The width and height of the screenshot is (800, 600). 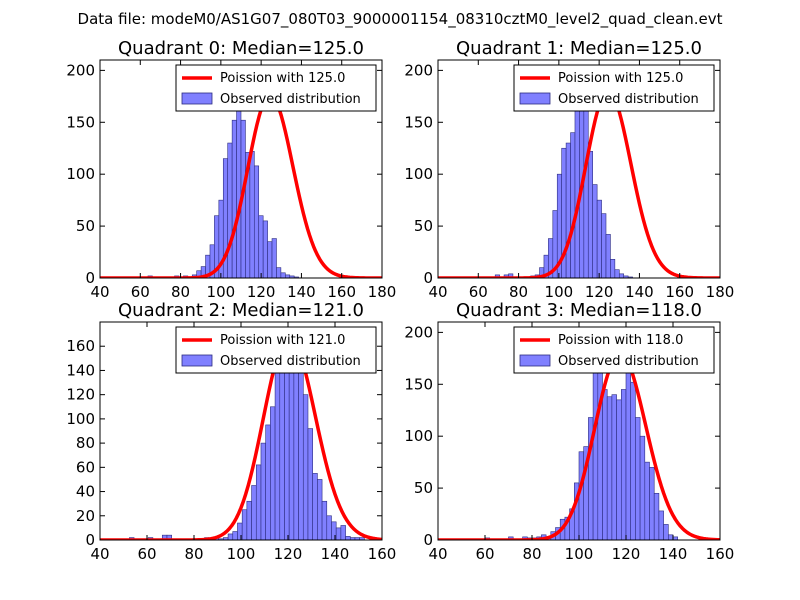 I want to click on y-tick-label: 140, so click(x=80, y=370).